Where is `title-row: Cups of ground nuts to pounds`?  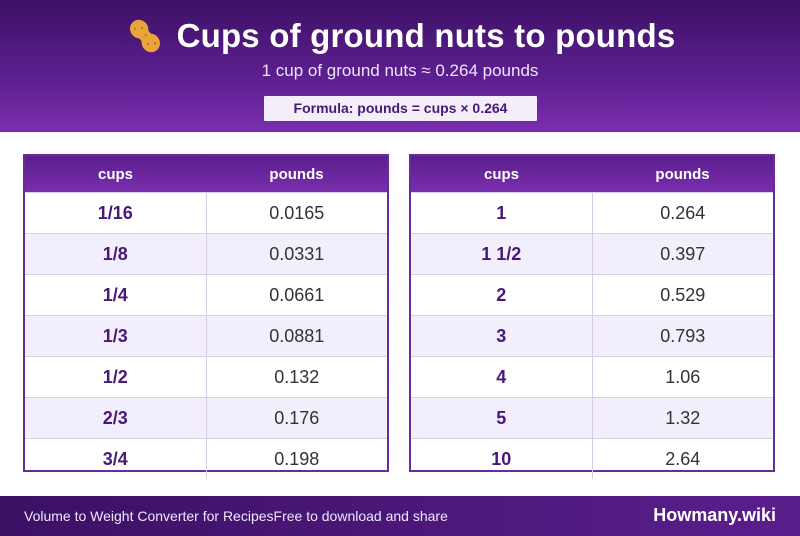
title-row: Cups of ground nuts to pounds is located at coordinates (400, 36).